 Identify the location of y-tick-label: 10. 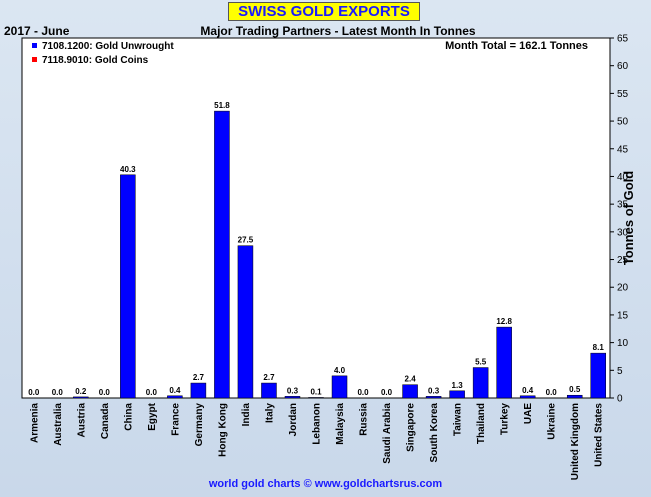
(623, 343).